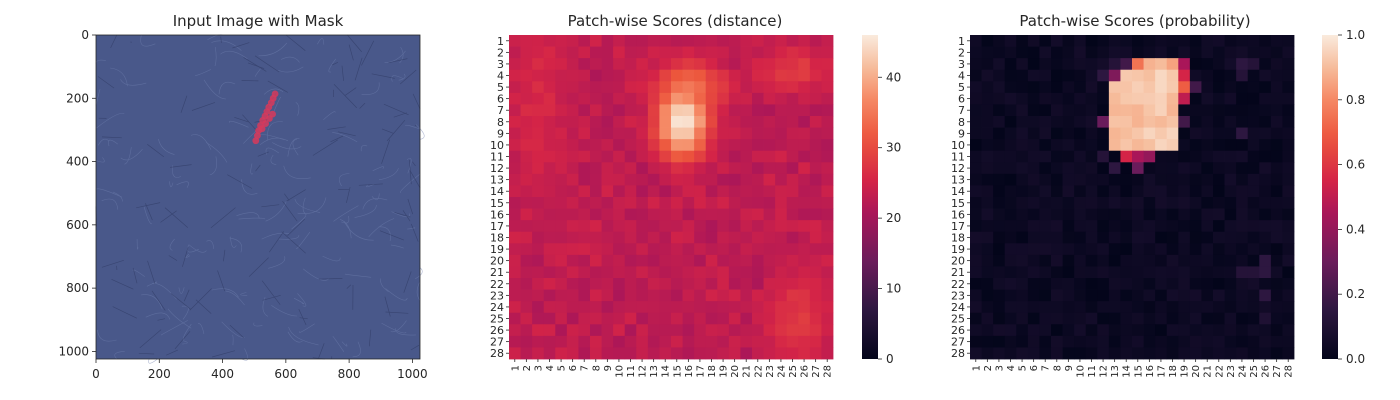 Image resolution: width=1400 pixels, height=400 pixels. Describe the element at coordinates (1150, 371) in the screenshot. I see `x-tick-label: 16` at that location.